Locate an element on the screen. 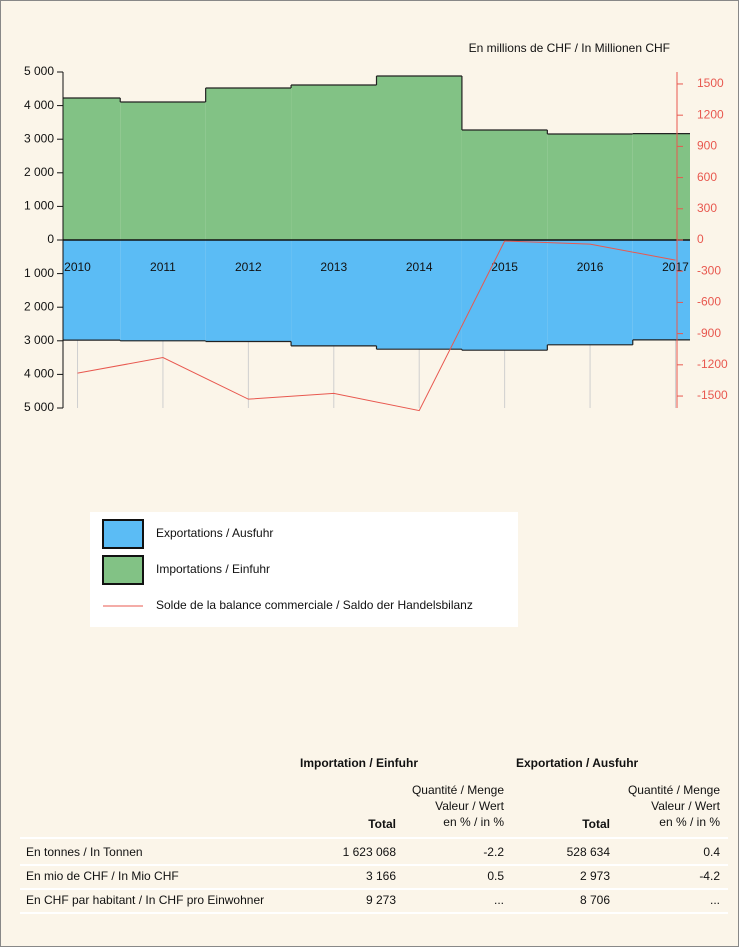 The height and width of the screenshot is (947, 739). table-cell: -4.2 is located at coordinates (709, 876).